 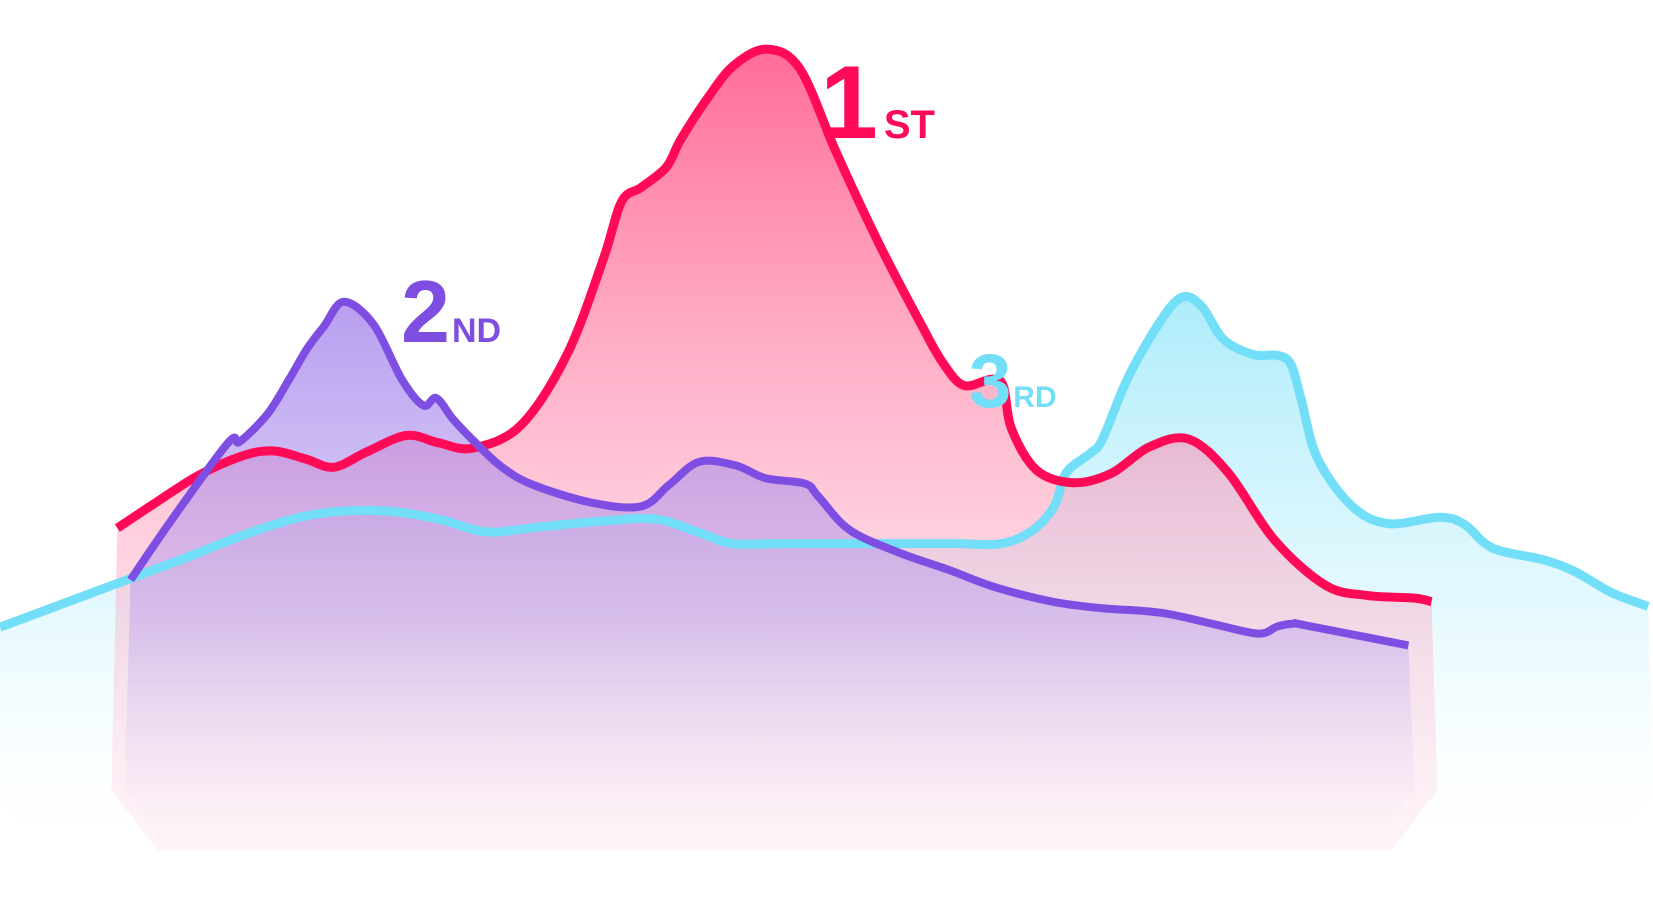 What do you see at coordinates (1034, 397) in the screenshot?
I see `third-place-suffix: RD` at bounding box center [1034, 397].